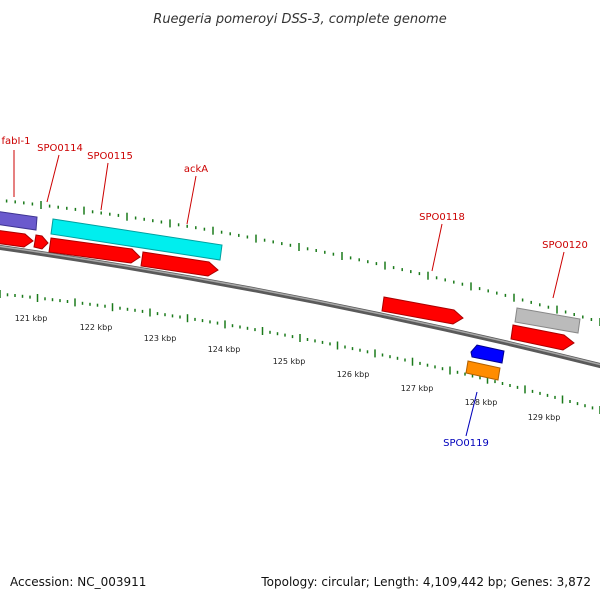 The height and width of the screenshot is (600, 600). Describe the element at coordinates (422, 310) in the screenshot. I see `gene-arrow-SPO0118` at that location.